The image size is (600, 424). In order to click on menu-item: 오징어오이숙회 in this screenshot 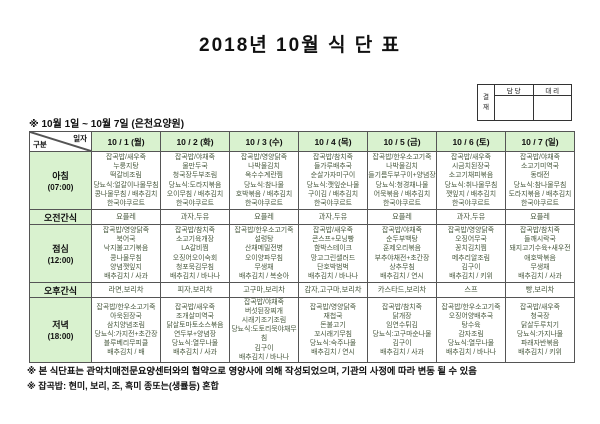, I will do `click(195, 258)`.